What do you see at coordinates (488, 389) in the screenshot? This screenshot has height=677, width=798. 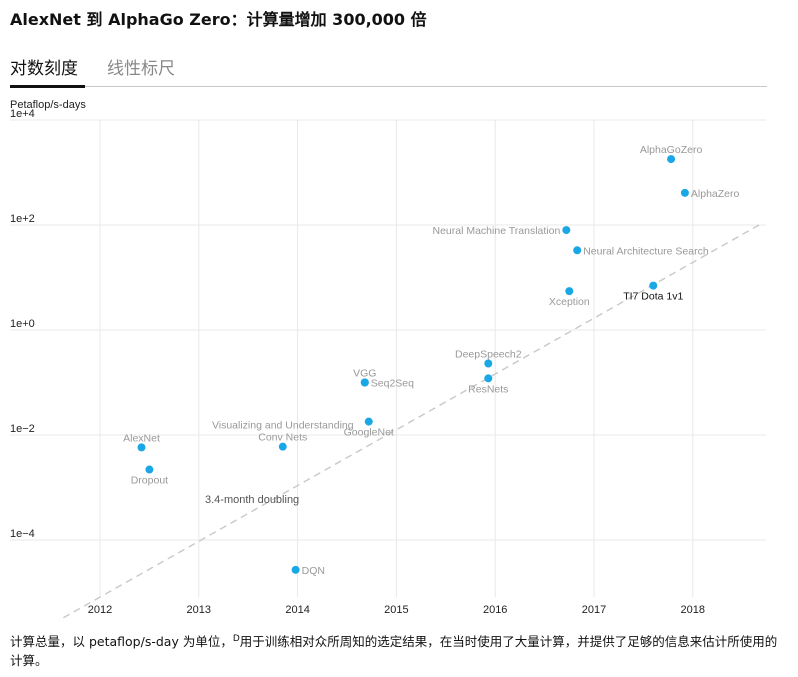 I see `point-label-resnets: ResNets` at bounding box center [488, 389].